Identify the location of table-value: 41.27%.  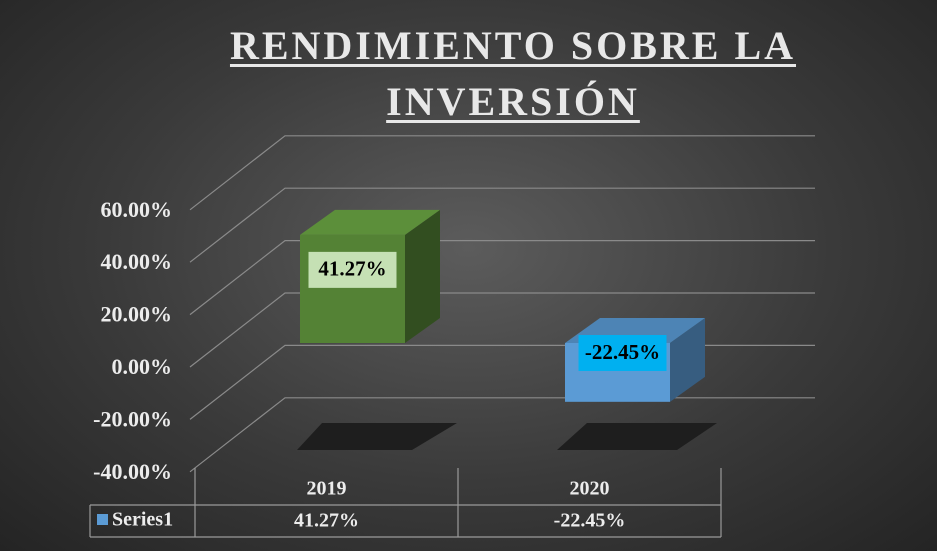
(326, 521).